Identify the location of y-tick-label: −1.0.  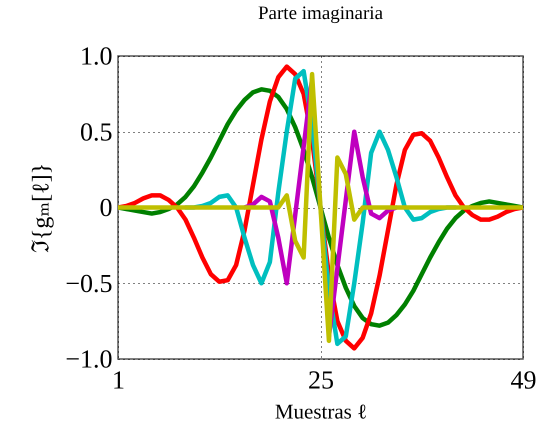
(88, 359).